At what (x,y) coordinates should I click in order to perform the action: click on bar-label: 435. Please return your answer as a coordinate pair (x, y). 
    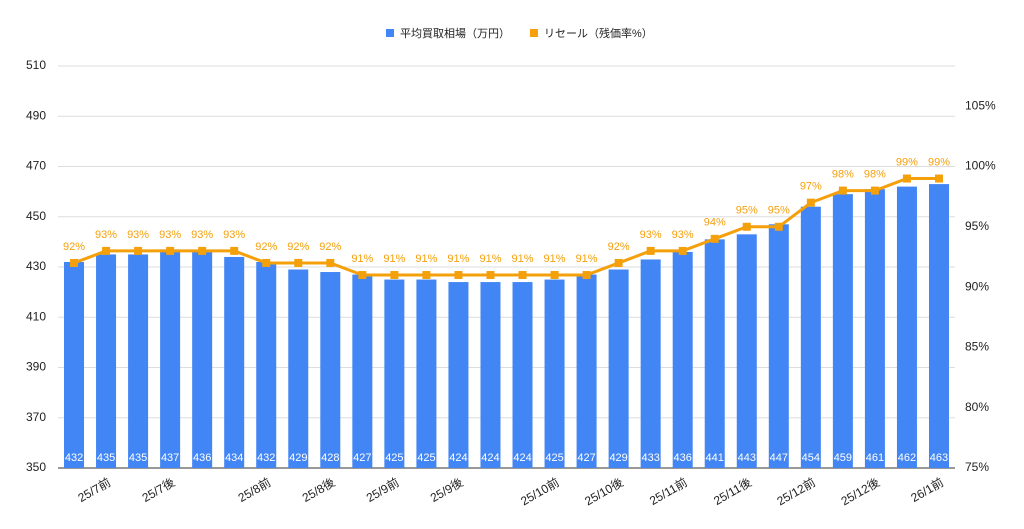
    Looking at the image, I should click on (138, 458).